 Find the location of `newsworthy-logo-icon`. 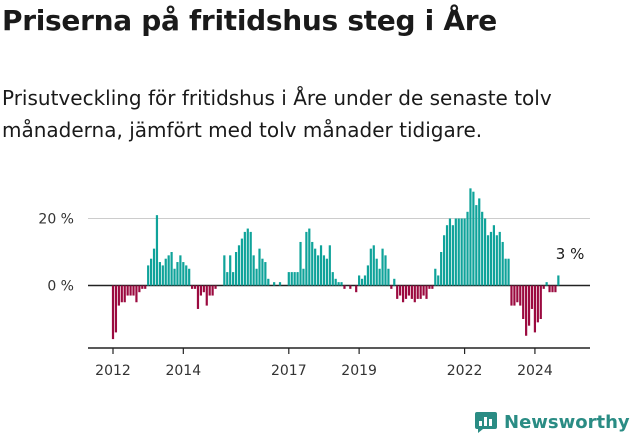

newsworthy-logo-icon is located at coordinates (486, 422).